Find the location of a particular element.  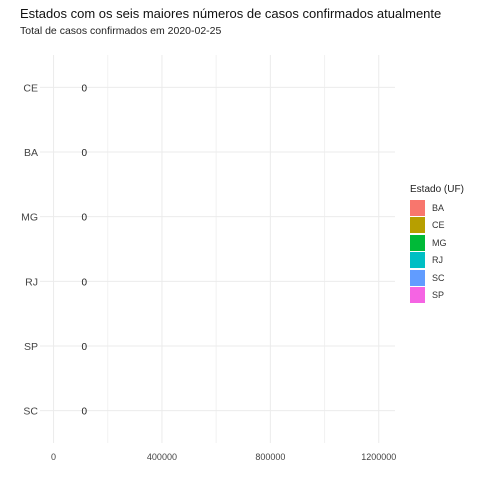

y-tick-label: MG is located at coordinates (29, 218).